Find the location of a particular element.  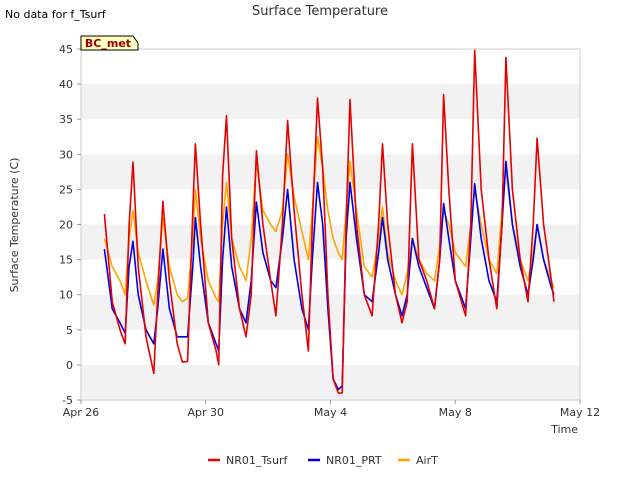

y-tick-label: 35 is located at coordinates (66, 119).